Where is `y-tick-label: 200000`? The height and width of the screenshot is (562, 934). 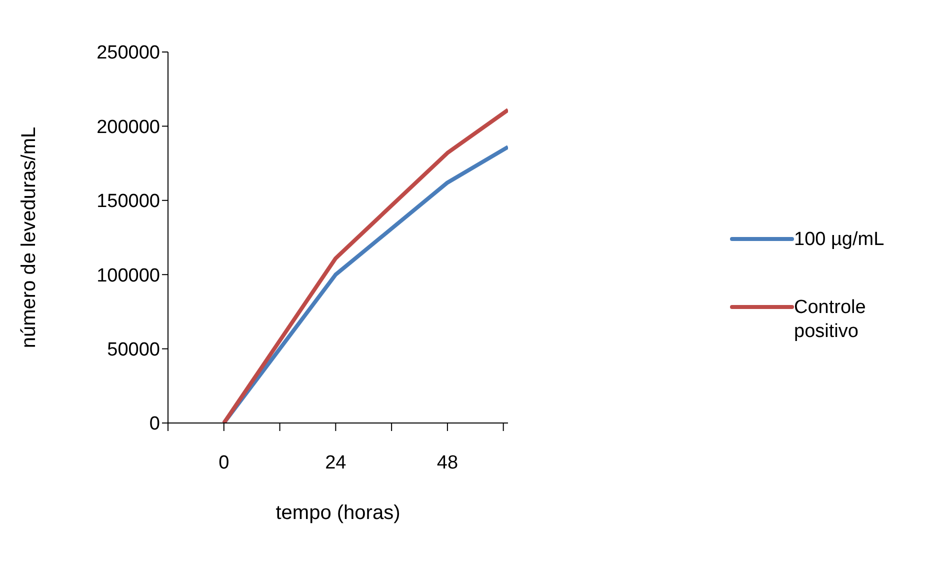 y-tick-label: 200000 is located at coordinates (128, 127).